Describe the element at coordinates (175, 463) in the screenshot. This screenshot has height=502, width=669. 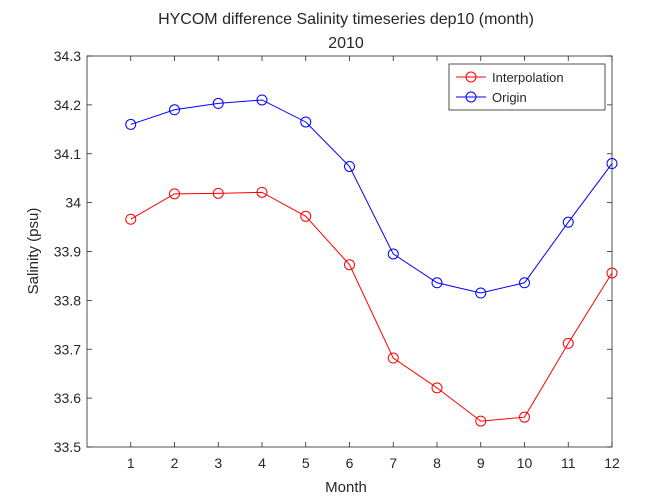
I see `x-tick-label: 2` at that location.